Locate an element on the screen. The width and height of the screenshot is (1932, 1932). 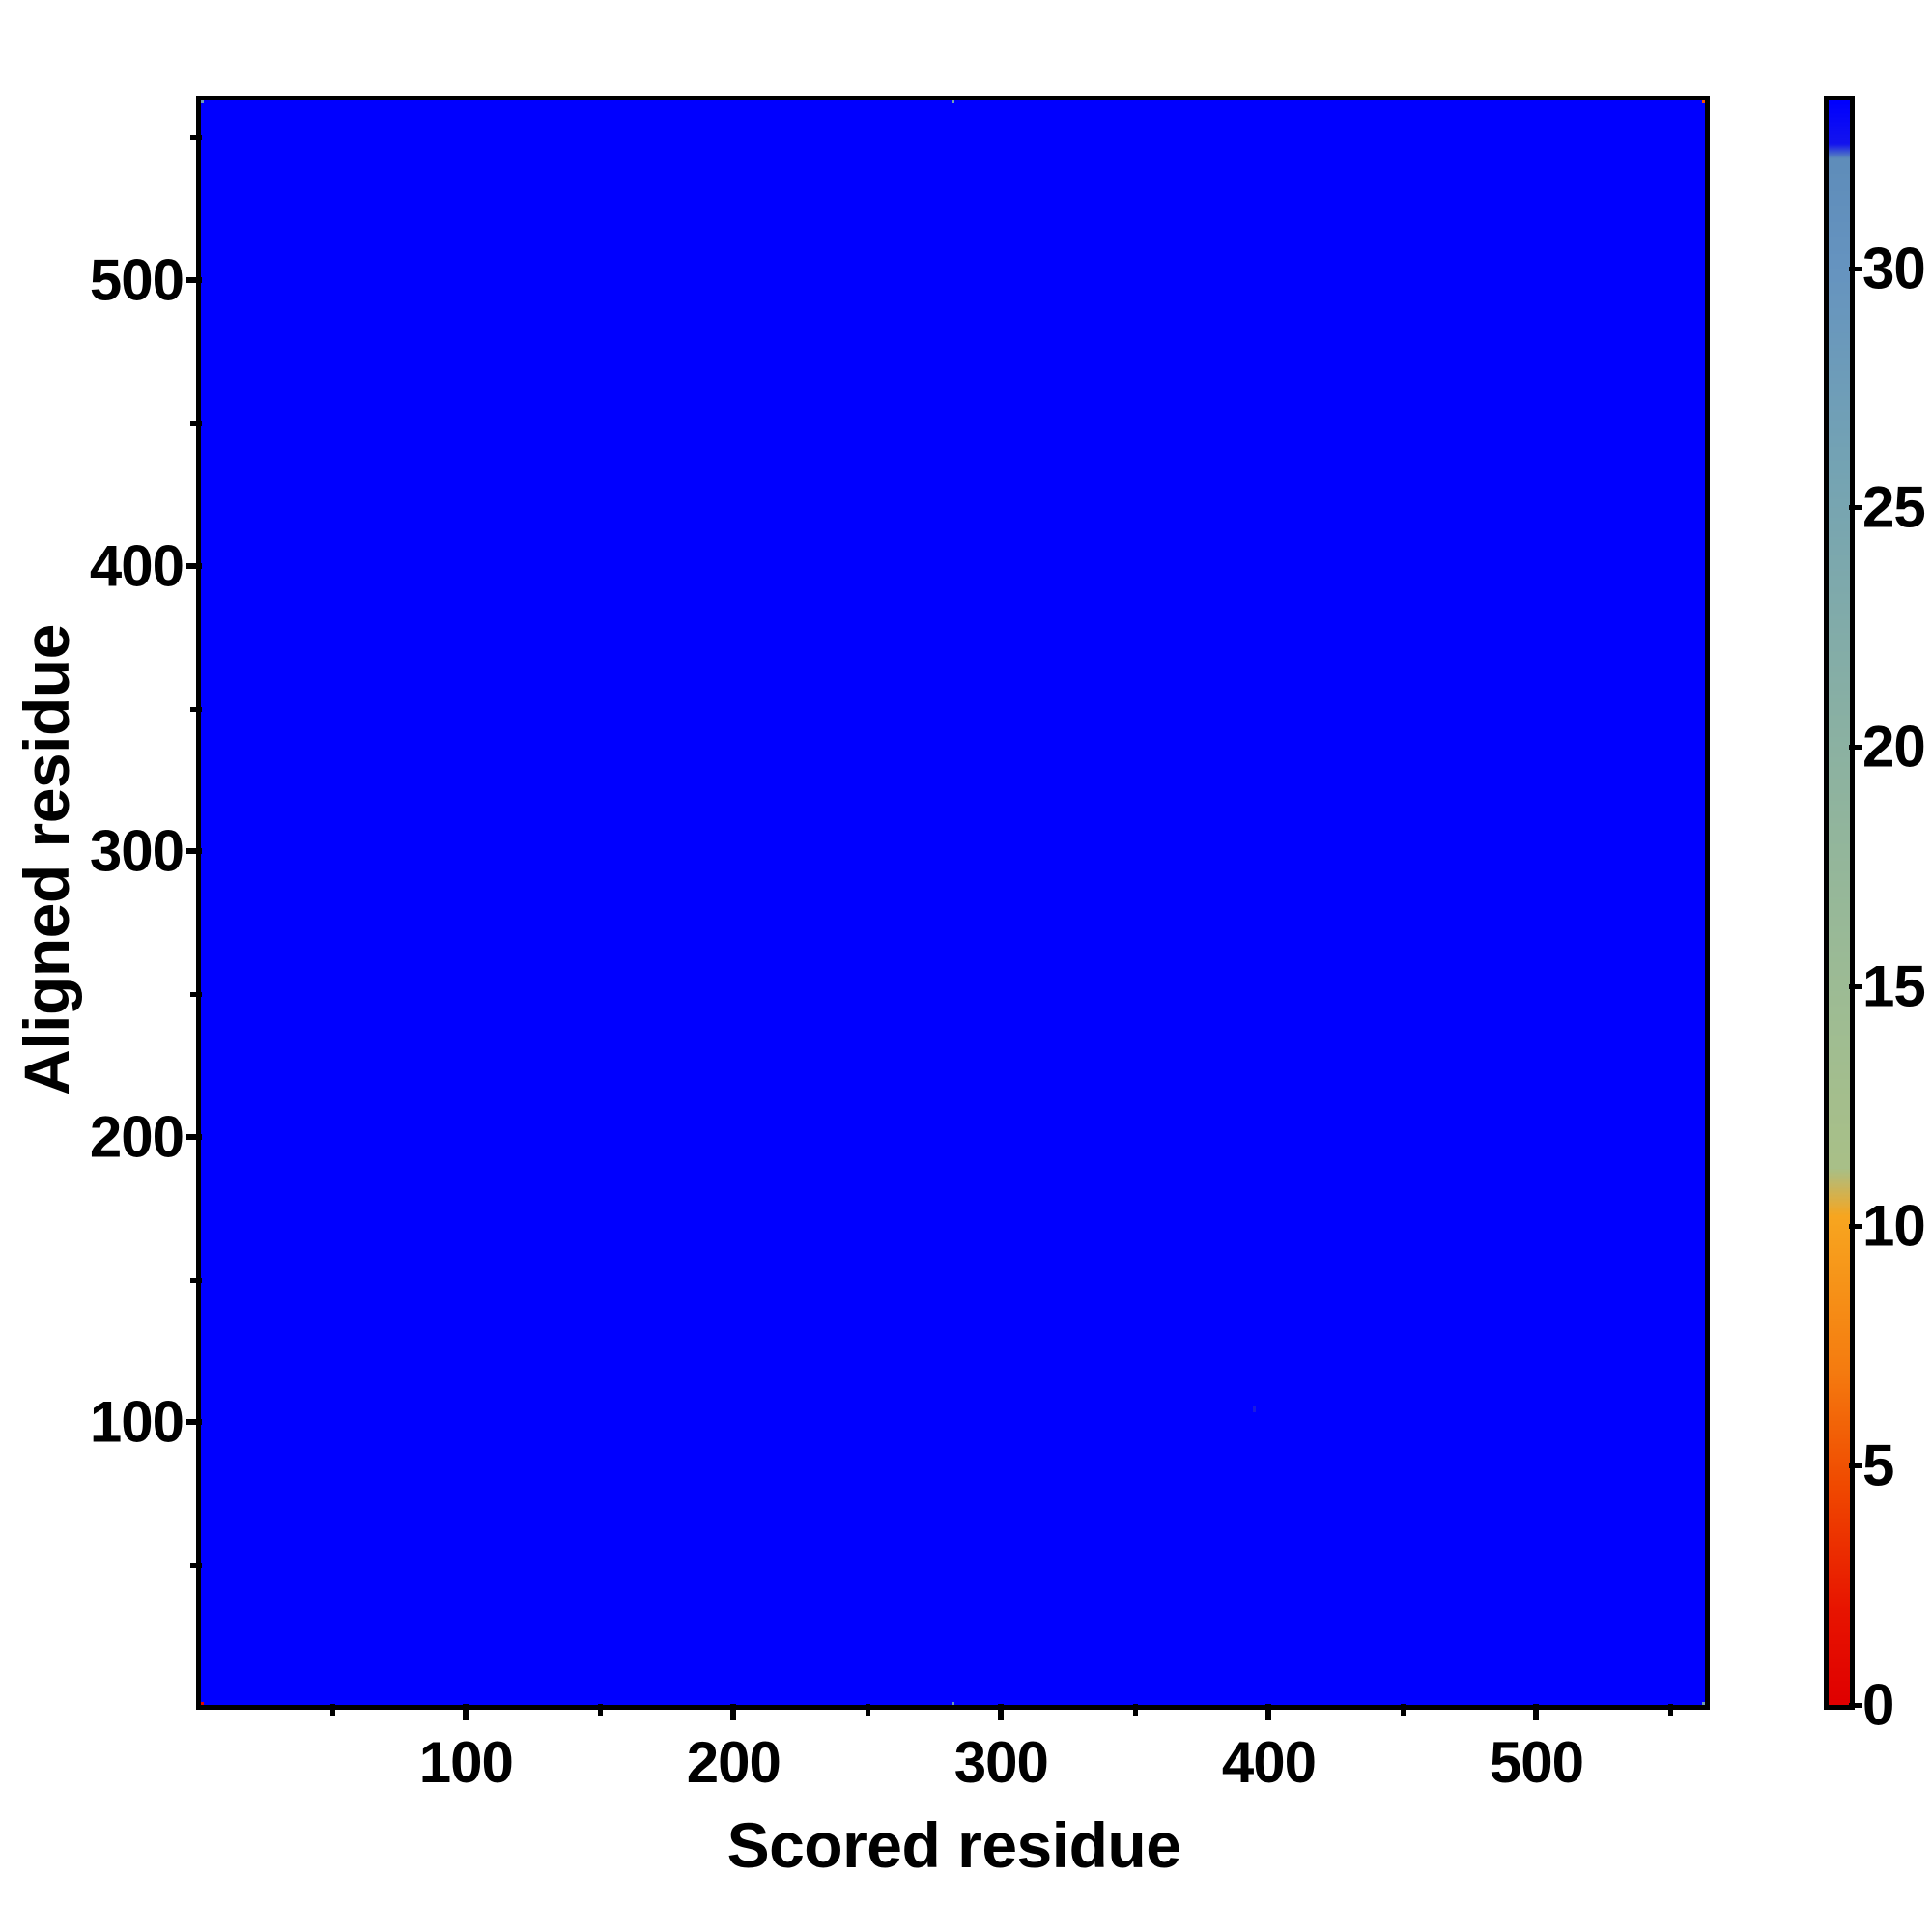
colorbar-gradient is located at coordinates (1839, 902).